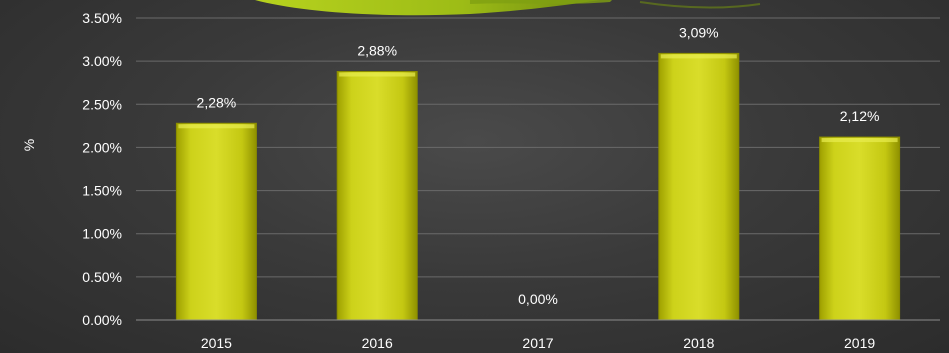 The width and height of the screenshot is (949, 353). What do you see at coordinates (102, 320) in the screenshot?
I see `y-tick-label: 0.00%` at bounding box center [102, 320].